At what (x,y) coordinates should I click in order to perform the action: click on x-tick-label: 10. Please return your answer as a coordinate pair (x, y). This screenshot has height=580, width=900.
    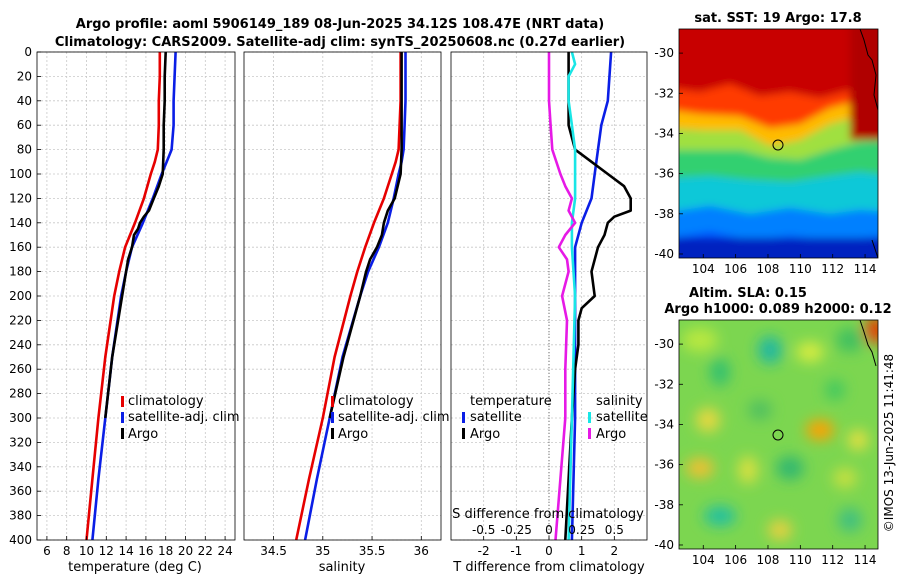
    Looking at the image, I should click on (86, 551).